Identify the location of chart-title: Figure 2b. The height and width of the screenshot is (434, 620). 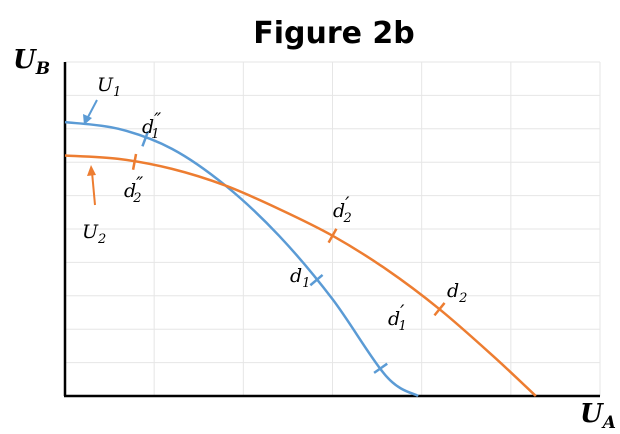
(334, 33).